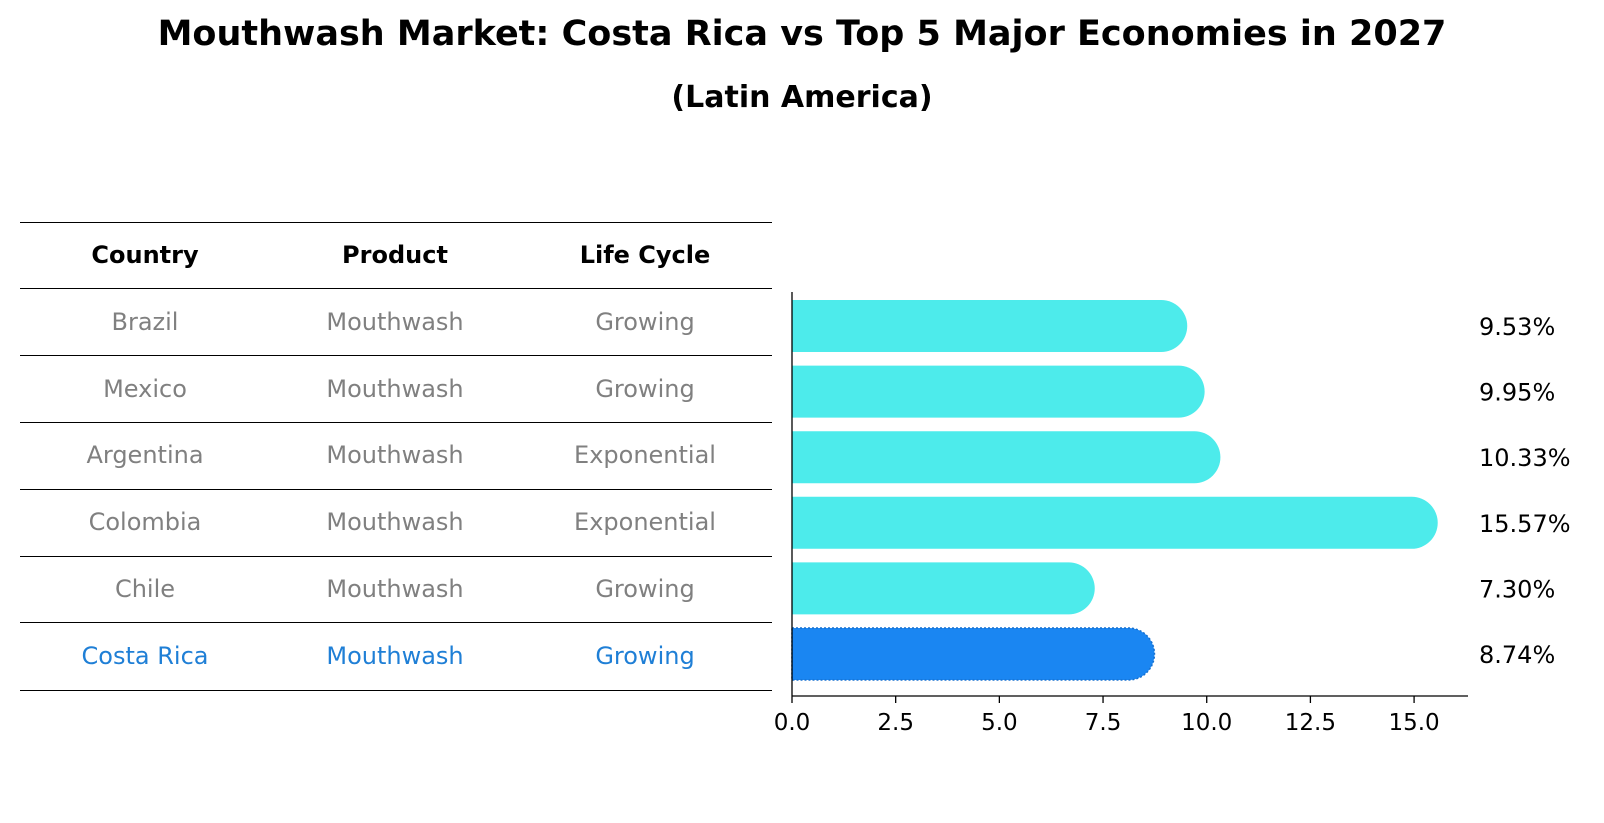  Describe the element at coordinates (1206, 723) in the screenshot. I see `x-tick-label: 10.0` at that location.